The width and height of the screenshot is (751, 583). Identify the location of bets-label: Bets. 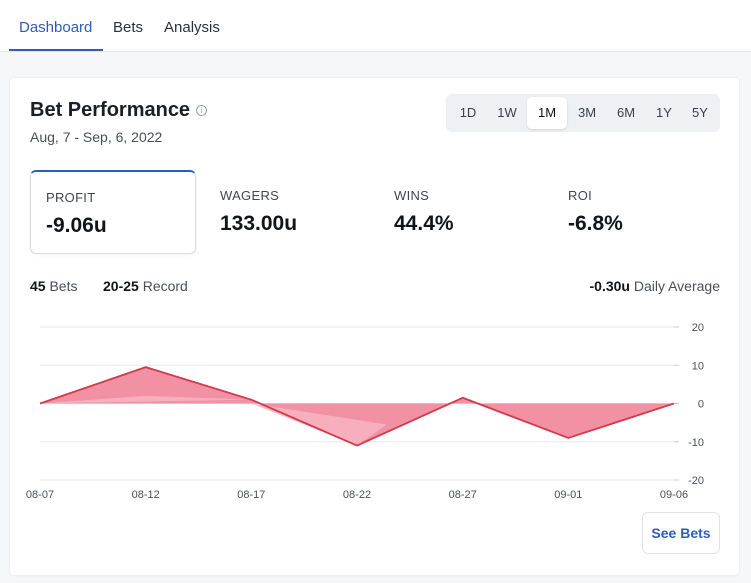
(63, 286).